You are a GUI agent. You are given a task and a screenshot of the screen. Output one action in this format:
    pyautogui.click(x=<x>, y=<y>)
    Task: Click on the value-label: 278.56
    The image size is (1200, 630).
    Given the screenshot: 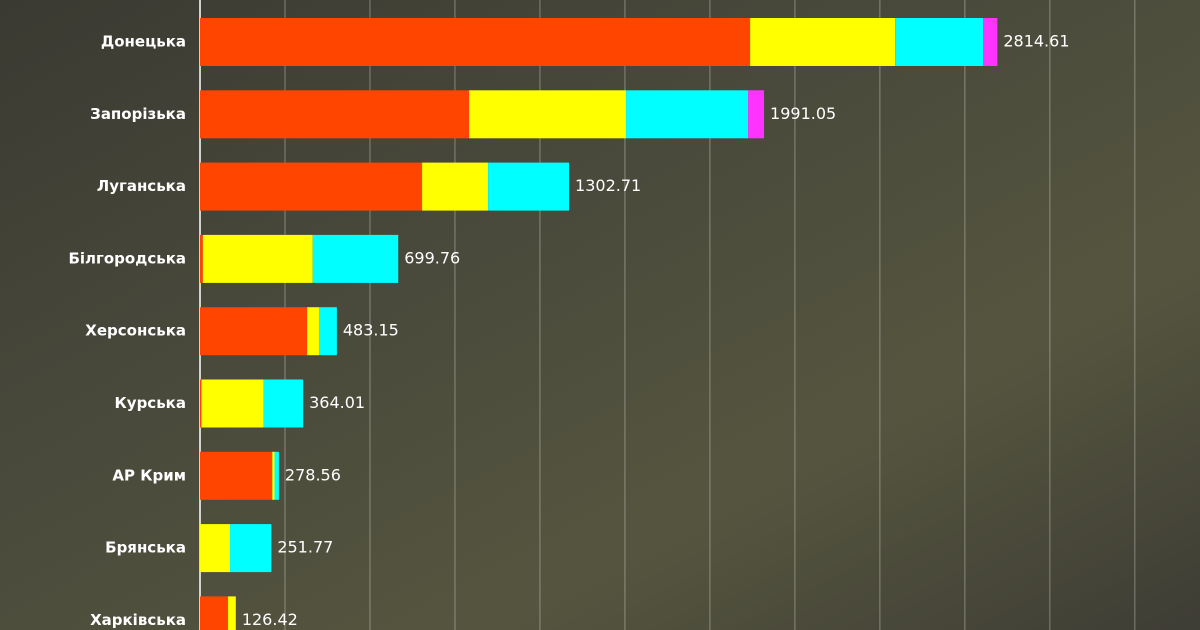 What is the action you would take?
    pyautogui.click(x=313, y=474)
    